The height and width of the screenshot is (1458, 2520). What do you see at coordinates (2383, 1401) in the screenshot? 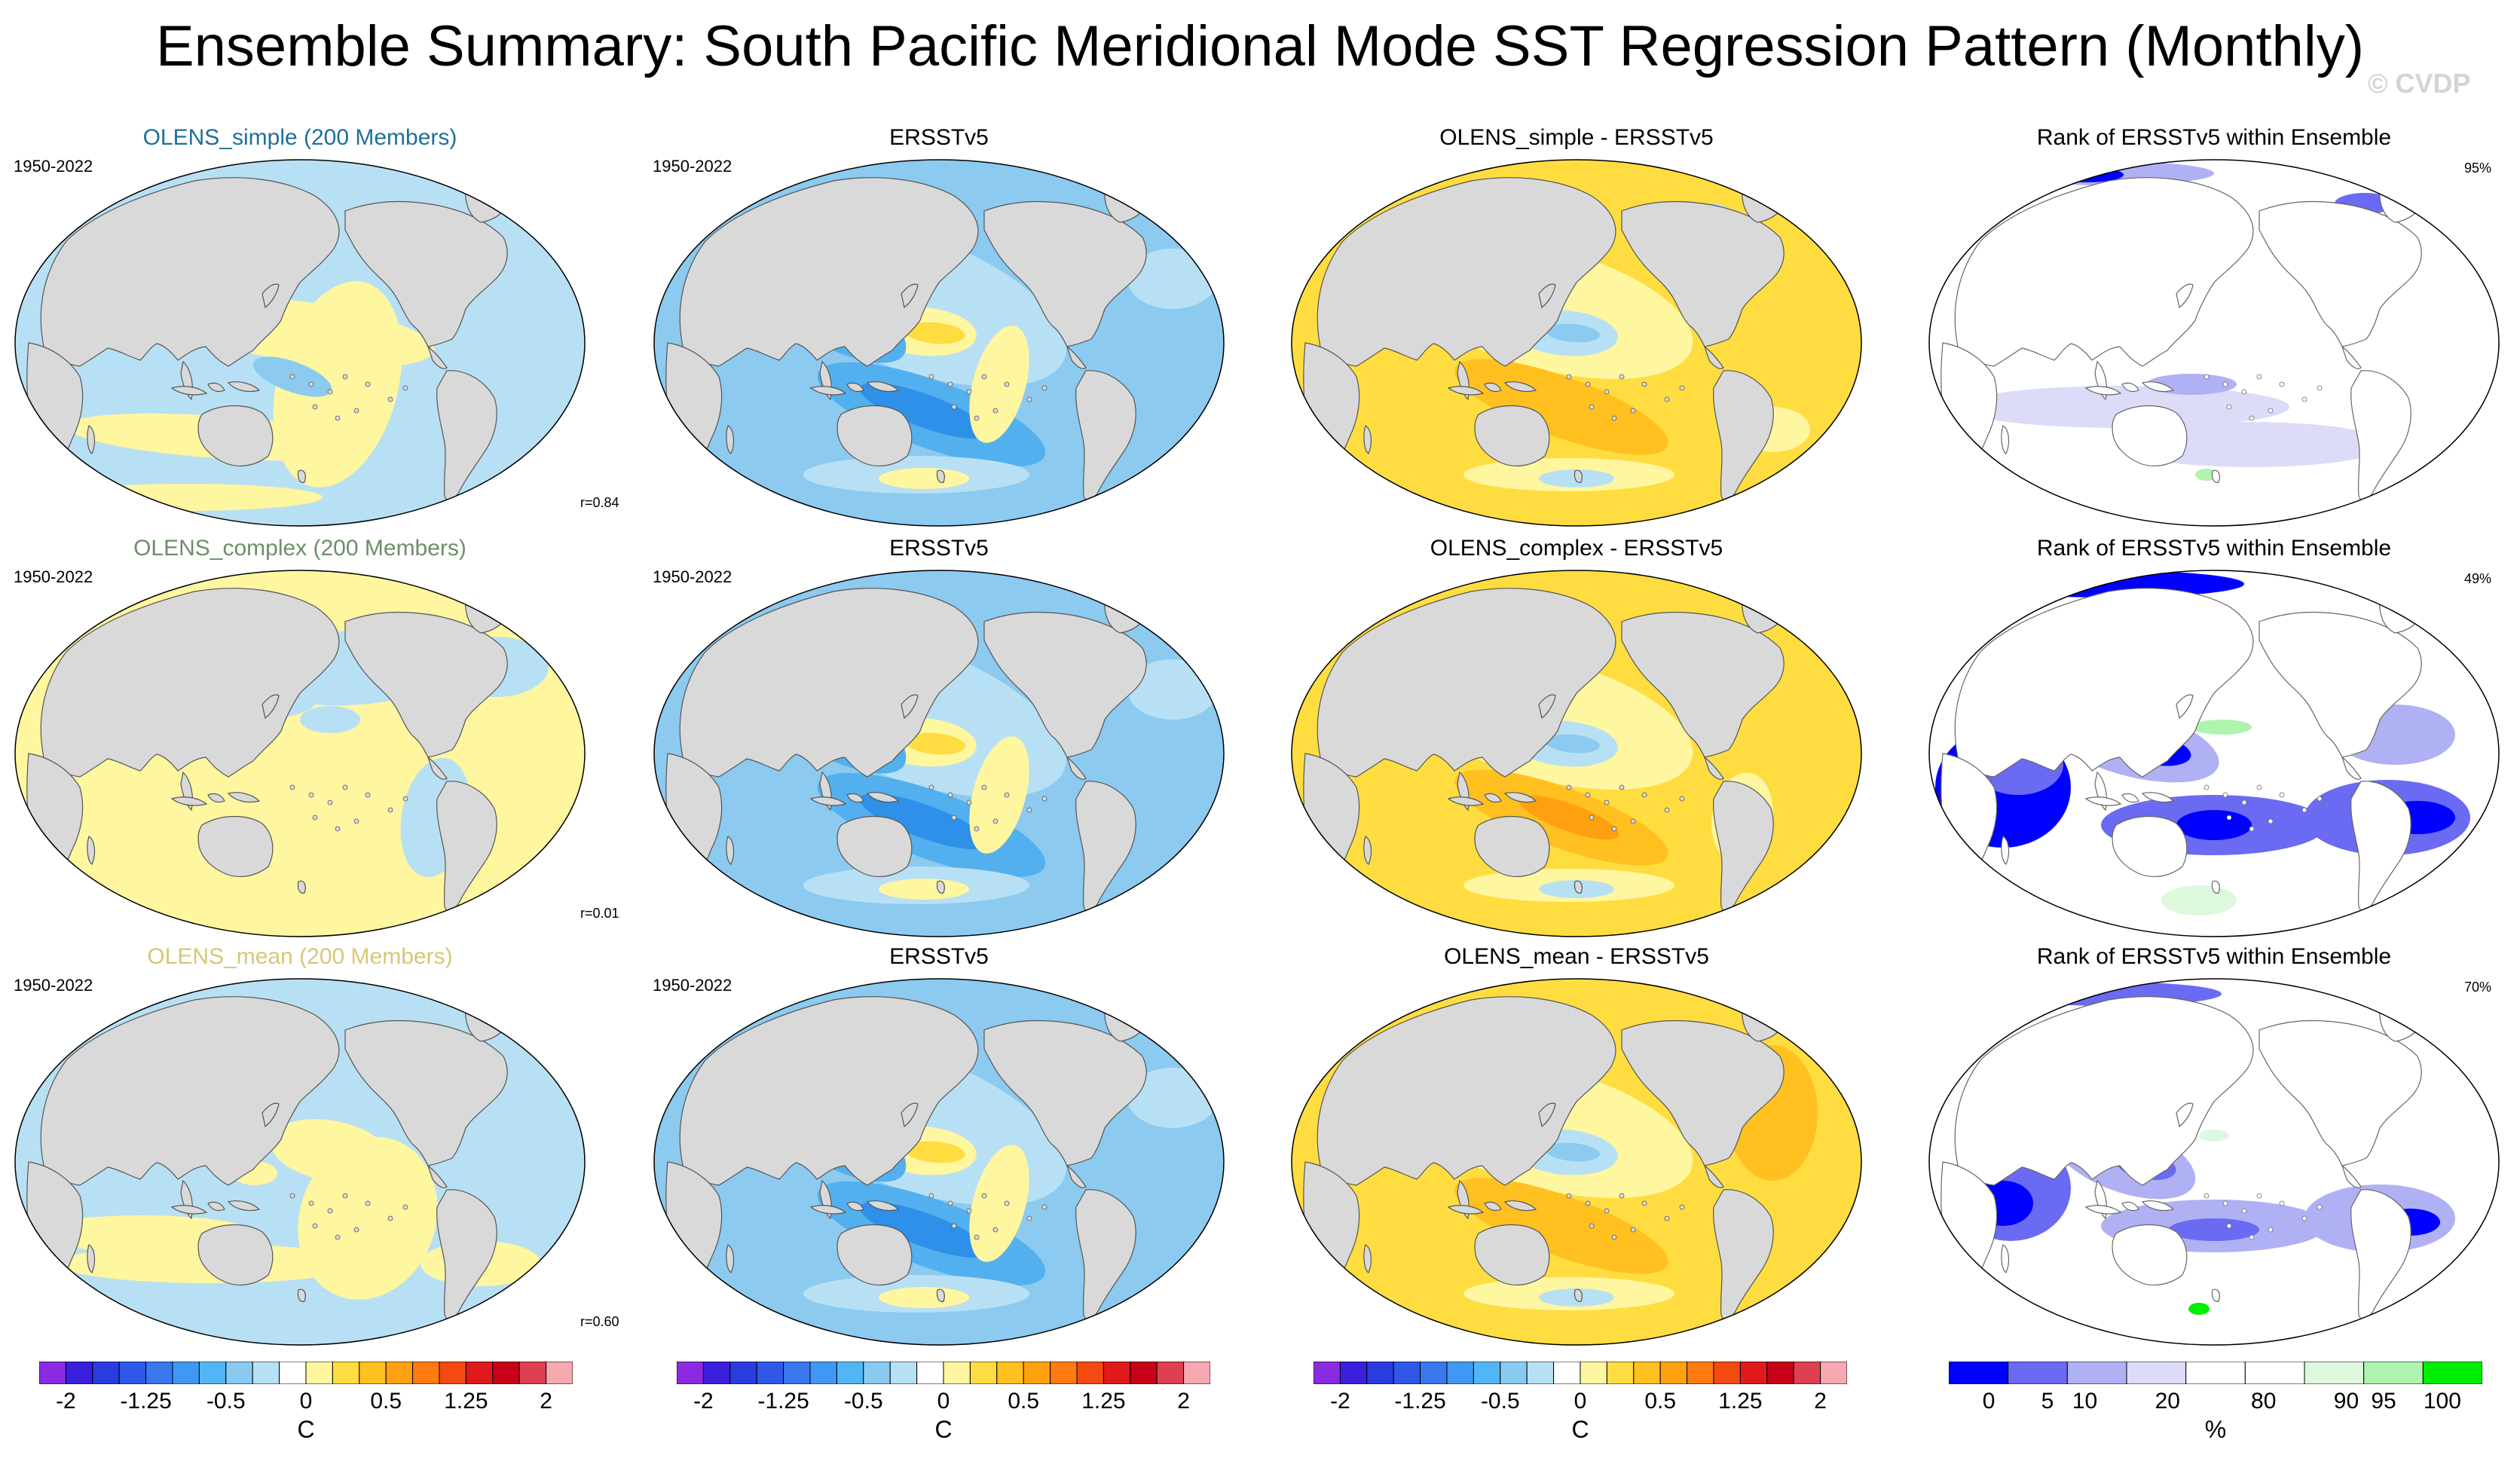
I see `colorbar-tick-label: 95` at bounding box center [2383, 1401].